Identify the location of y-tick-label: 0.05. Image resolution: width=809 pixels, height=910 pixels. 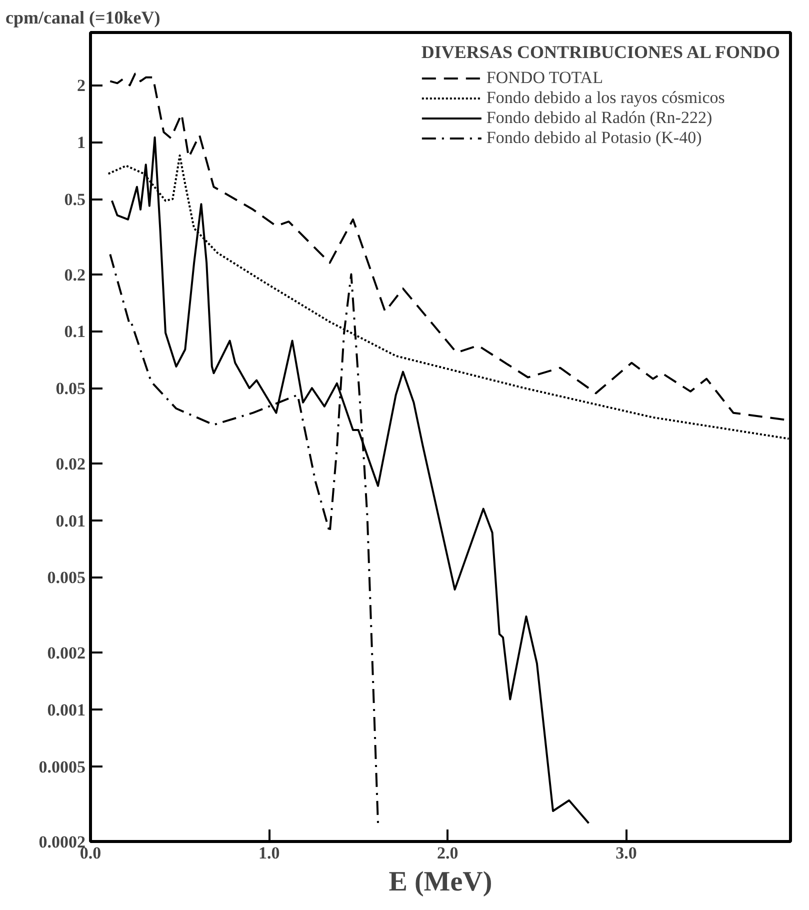
(71, 388).